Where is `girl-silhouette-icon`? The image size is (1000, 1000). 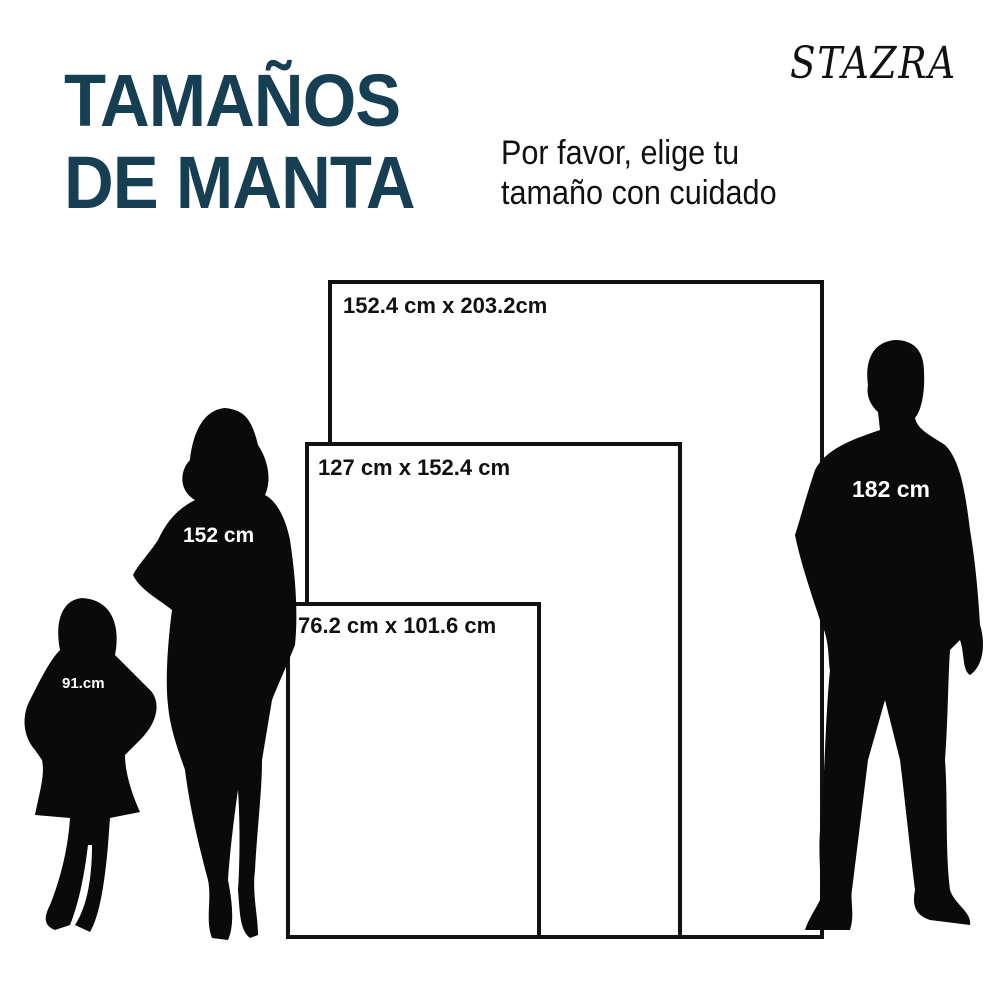
girl-silhouette-icon is located at coordinates (90, 765).